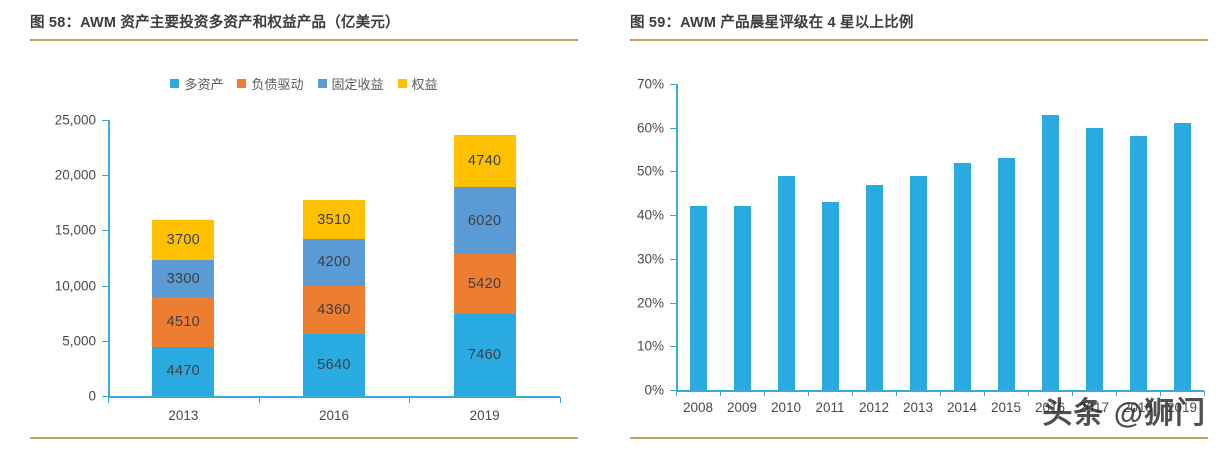  I want to click on y-axis-line, so click(109, 258).